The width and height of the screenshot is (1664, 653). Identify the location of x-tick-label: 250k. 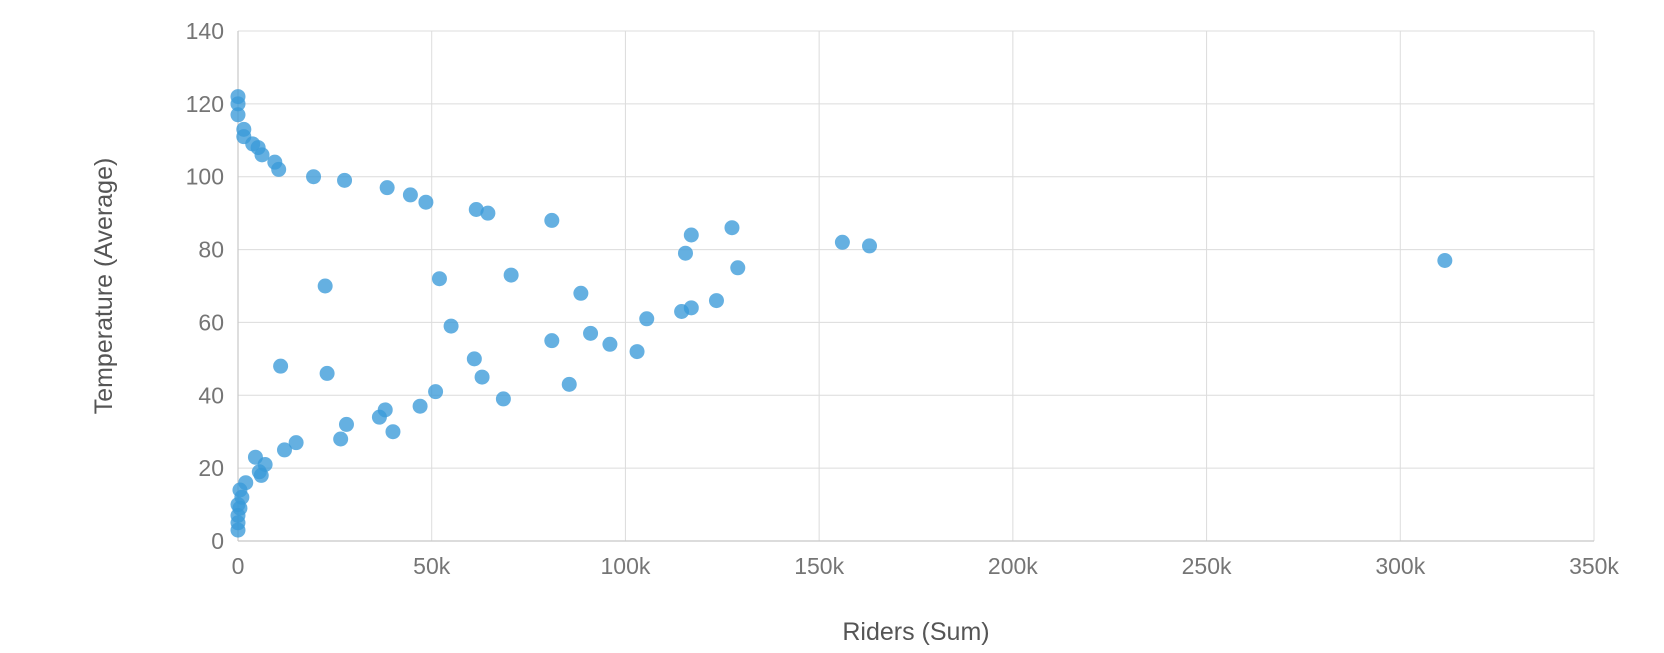
(1207, 566).